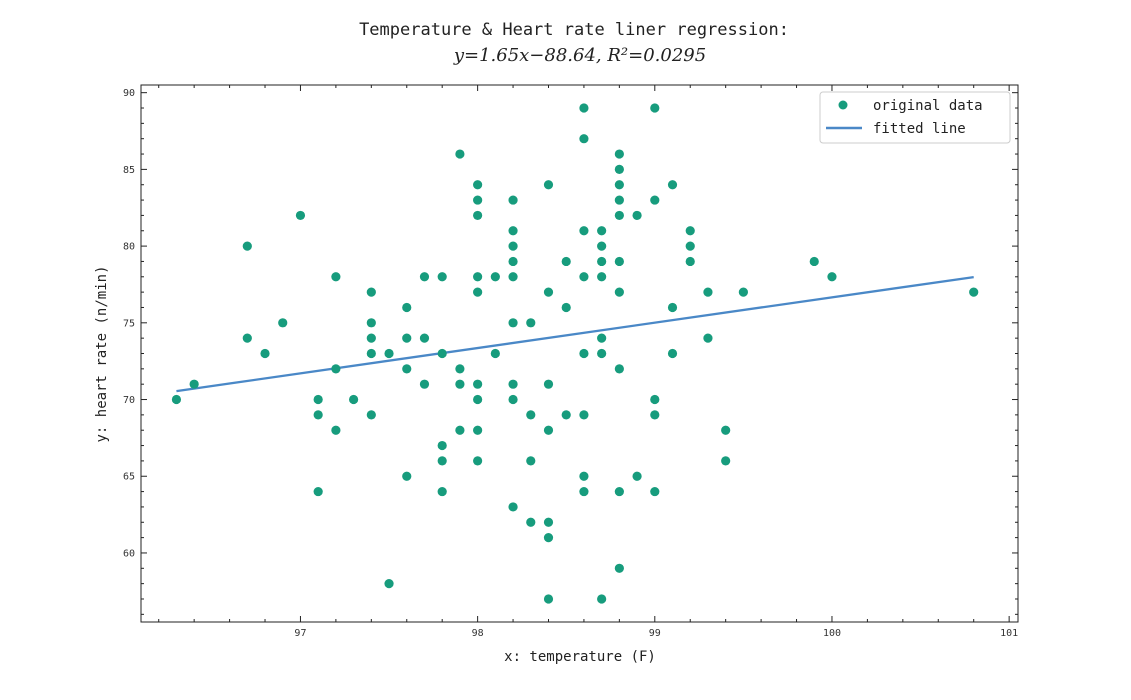 The width and height of the screenshot is (1131, 700). I want to click on fitted-line, so click(575, 334).